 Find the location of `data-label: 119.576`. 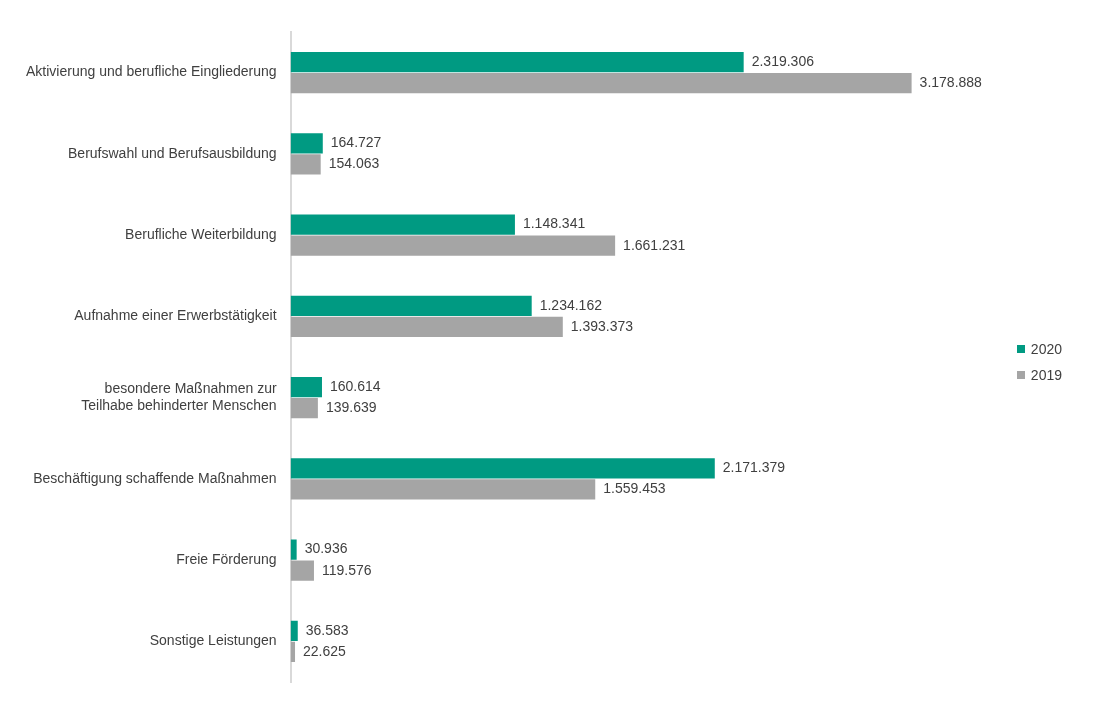

data-label: 119.576 is located at coordinates (346, 569).